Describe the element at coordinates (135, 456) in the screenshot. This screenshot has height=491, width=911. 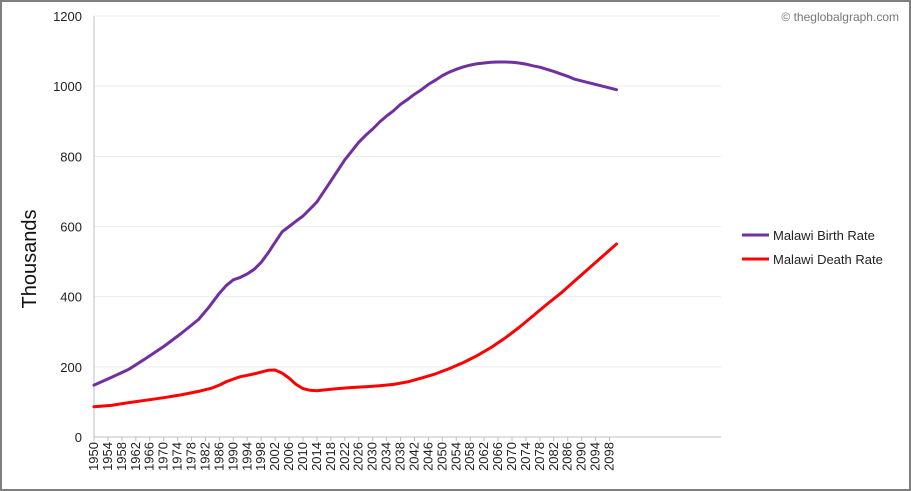
I see `x-tick-label: 1962` at that location.